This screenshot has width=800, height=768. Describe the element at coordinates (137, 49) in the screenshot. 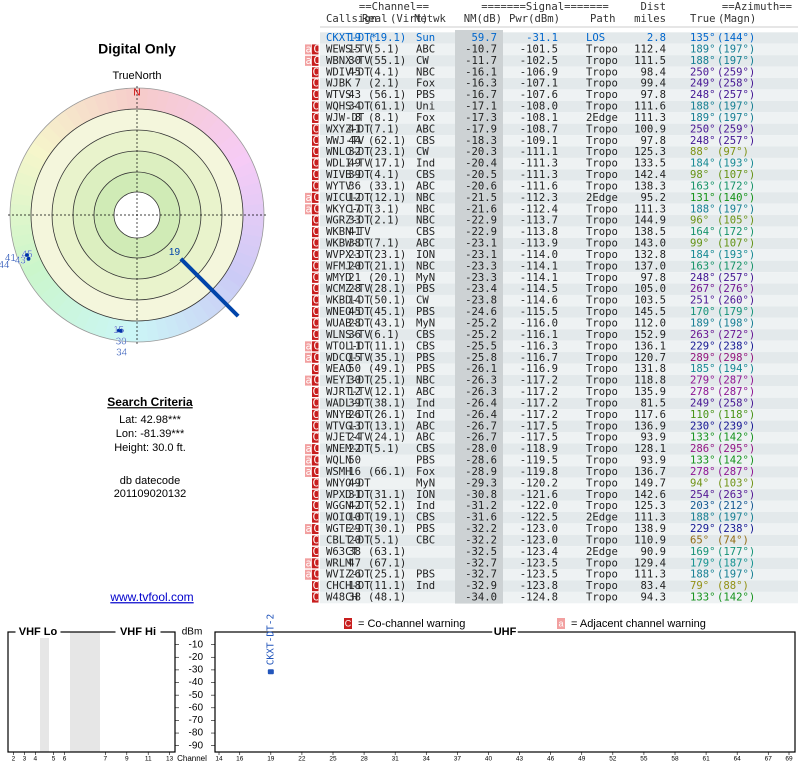

I see `plot-title: Digital Only` at that location.